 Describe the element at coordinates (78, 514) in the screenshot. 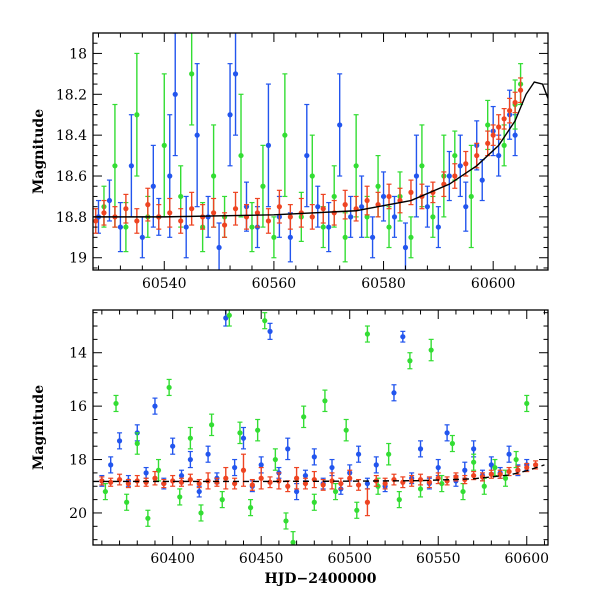

I see `y-tick-label: 20` at that location.